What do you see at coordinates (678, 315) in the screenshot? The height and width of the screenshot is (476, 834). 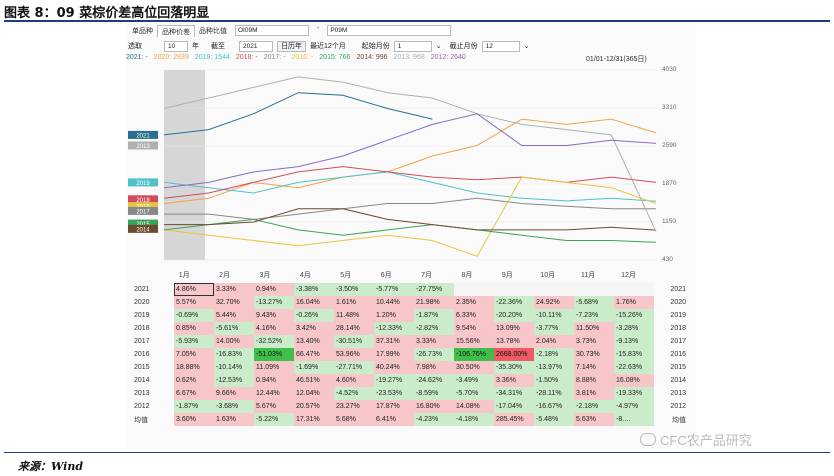 I see `row-year-label-right: 2019` at bounding box center [678, 315].